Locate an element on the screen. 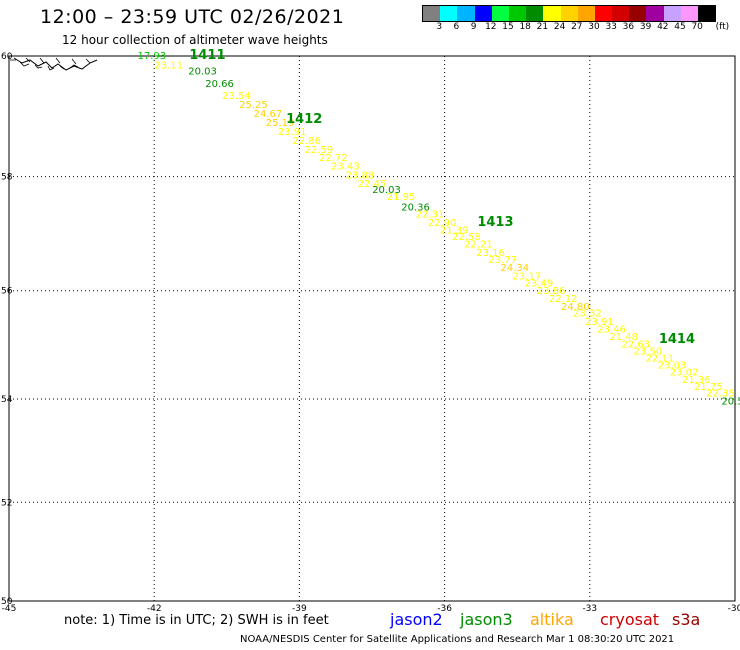 This screenshot has width=740, height=650. wave-height-label: 22.59 is located at coordinates (318, 150).